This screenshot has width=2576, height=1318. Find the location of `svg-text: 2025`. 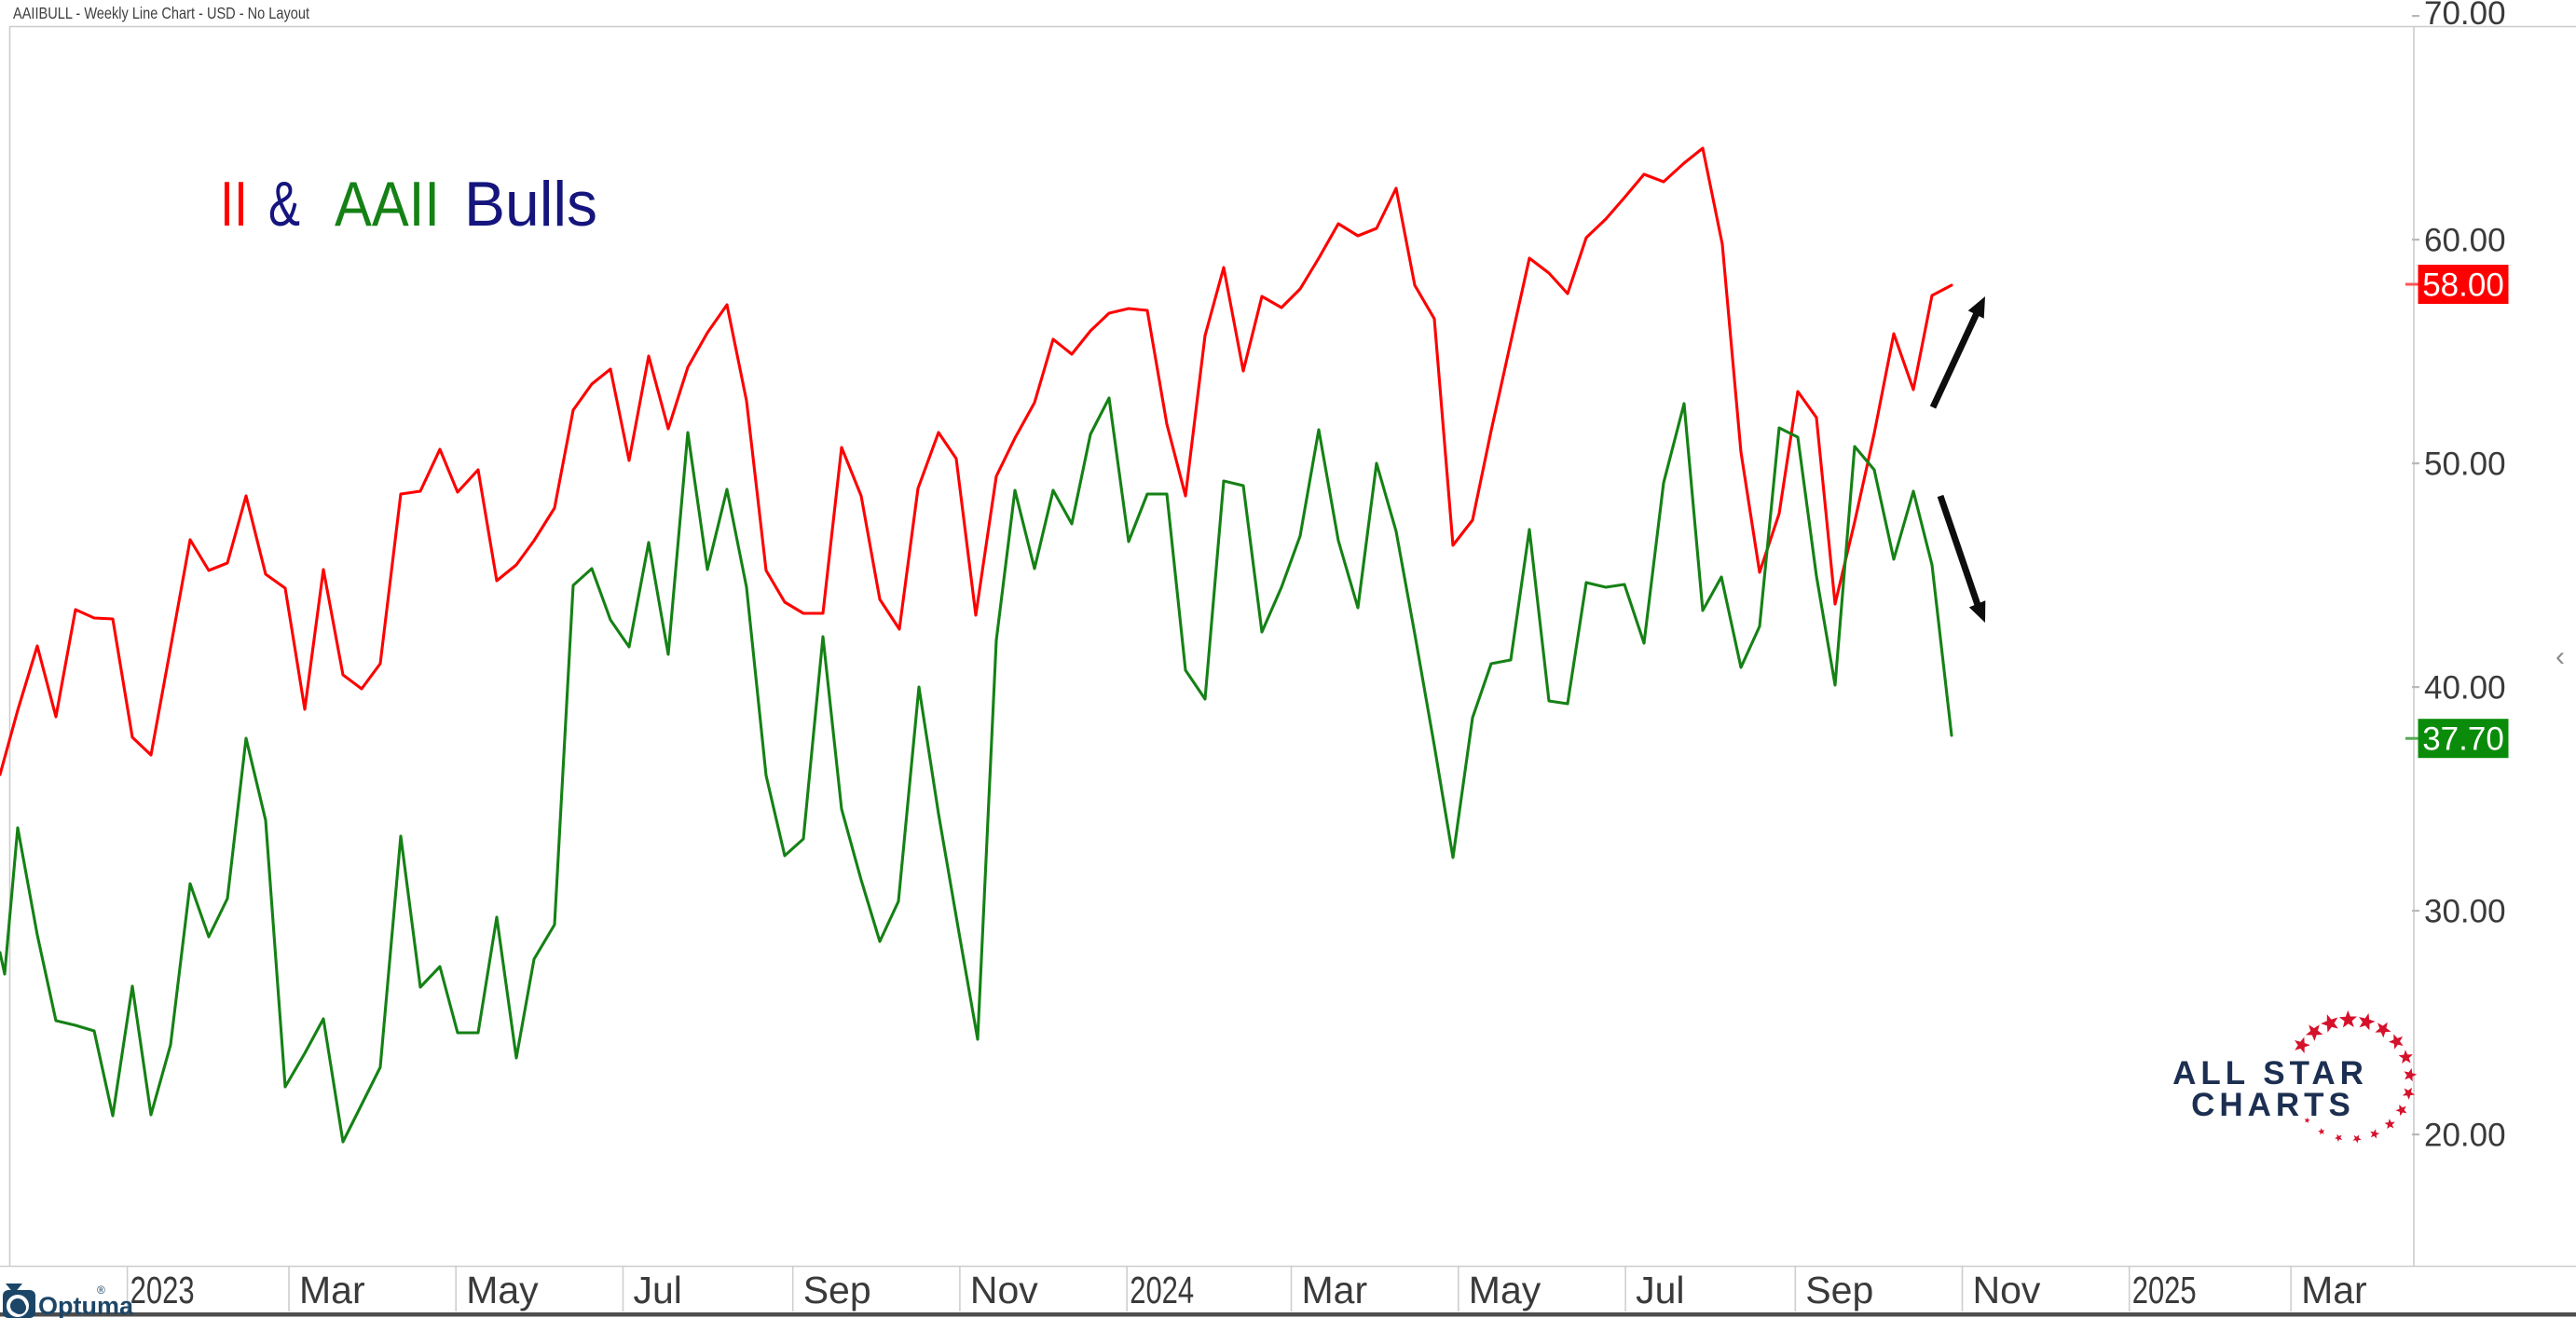

svg-text: 2025 is located at coordinates (2164, 1290).